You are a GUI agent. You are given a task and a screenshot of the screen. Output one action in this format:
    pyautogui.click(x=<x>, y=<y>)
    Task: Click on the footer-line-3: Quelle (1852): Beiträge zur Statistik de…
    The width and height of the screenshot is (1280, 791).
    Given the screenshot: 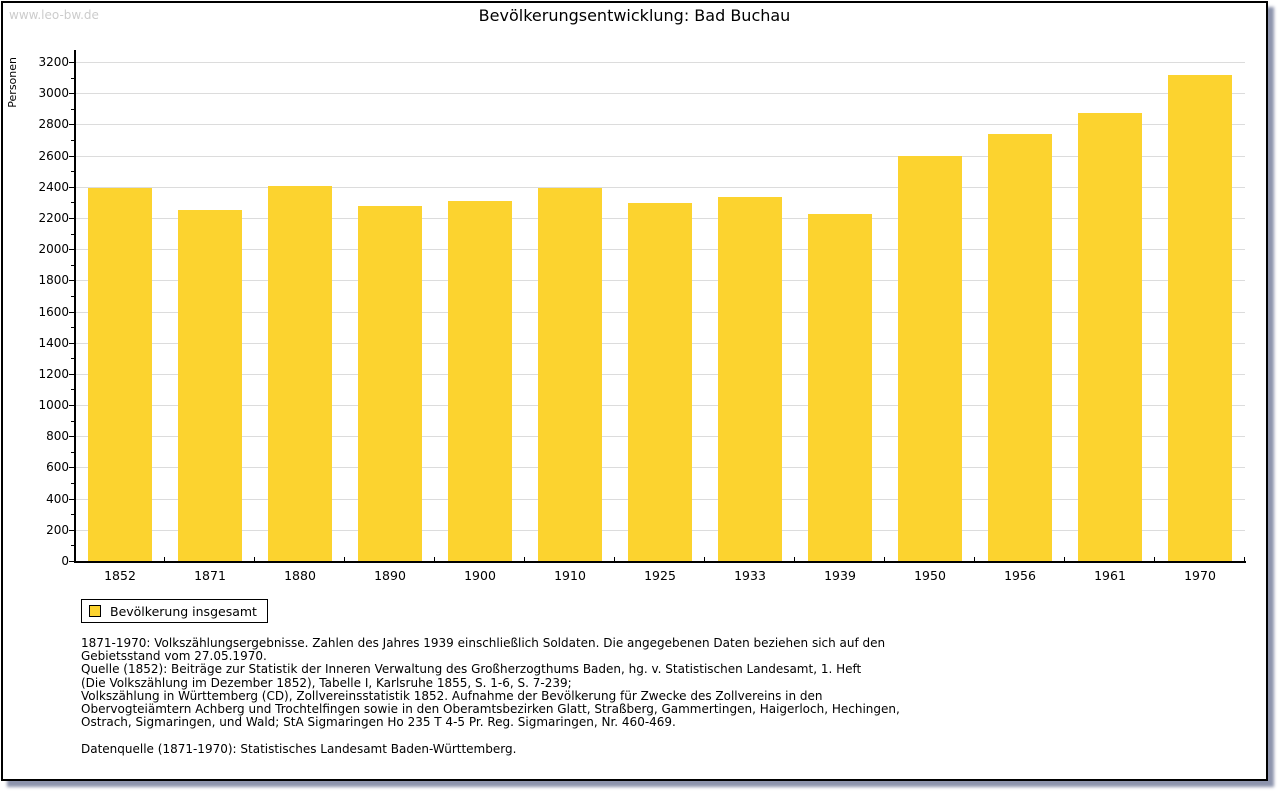 What is the action you would take?
    pyautogui.click(x=471, y=669)
    